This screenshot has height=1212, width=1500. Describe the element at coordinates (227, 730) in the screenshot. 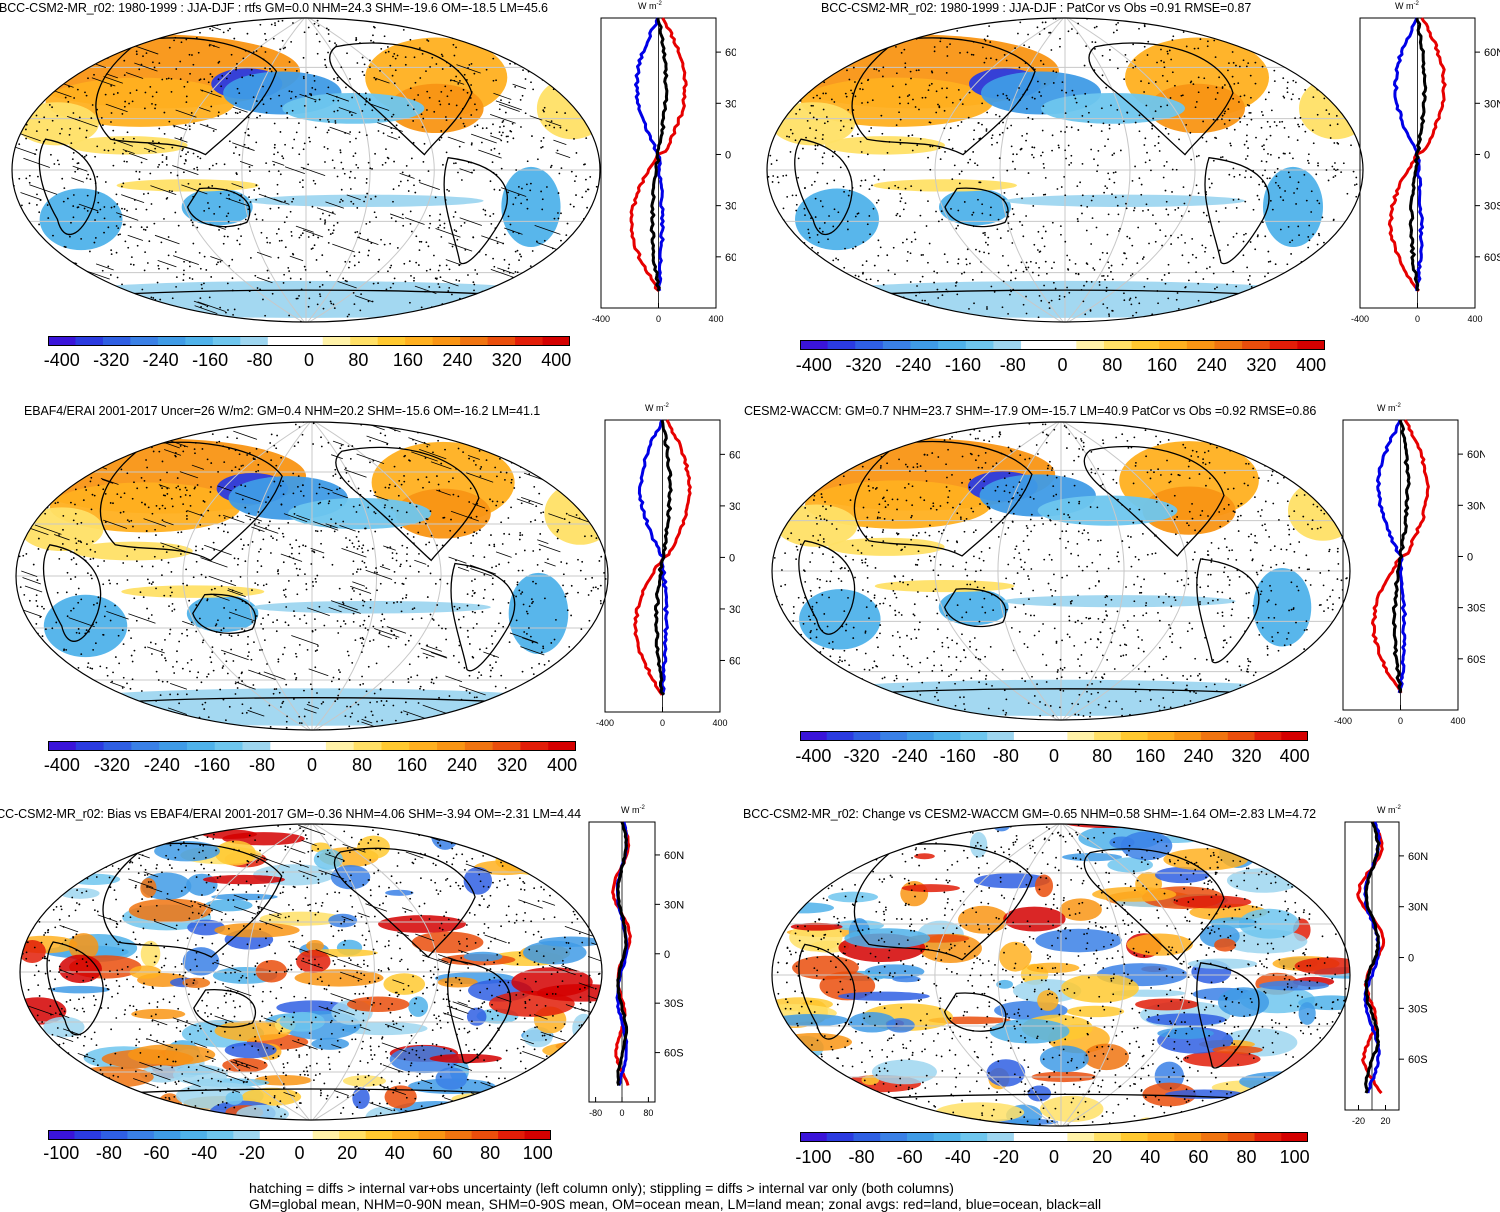

I see `hatch-line` at that location.